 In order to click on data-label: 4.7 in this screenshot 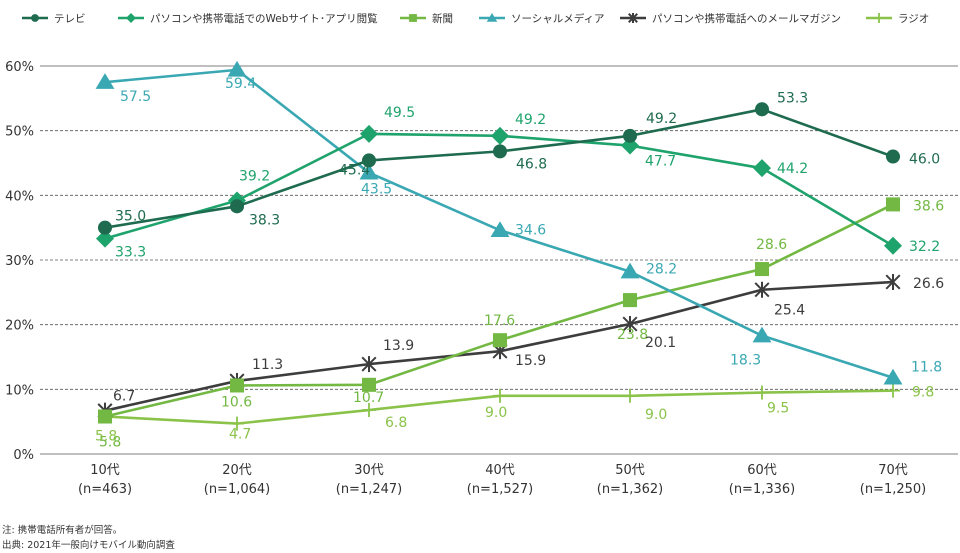, I will do `click(240, 435)`.